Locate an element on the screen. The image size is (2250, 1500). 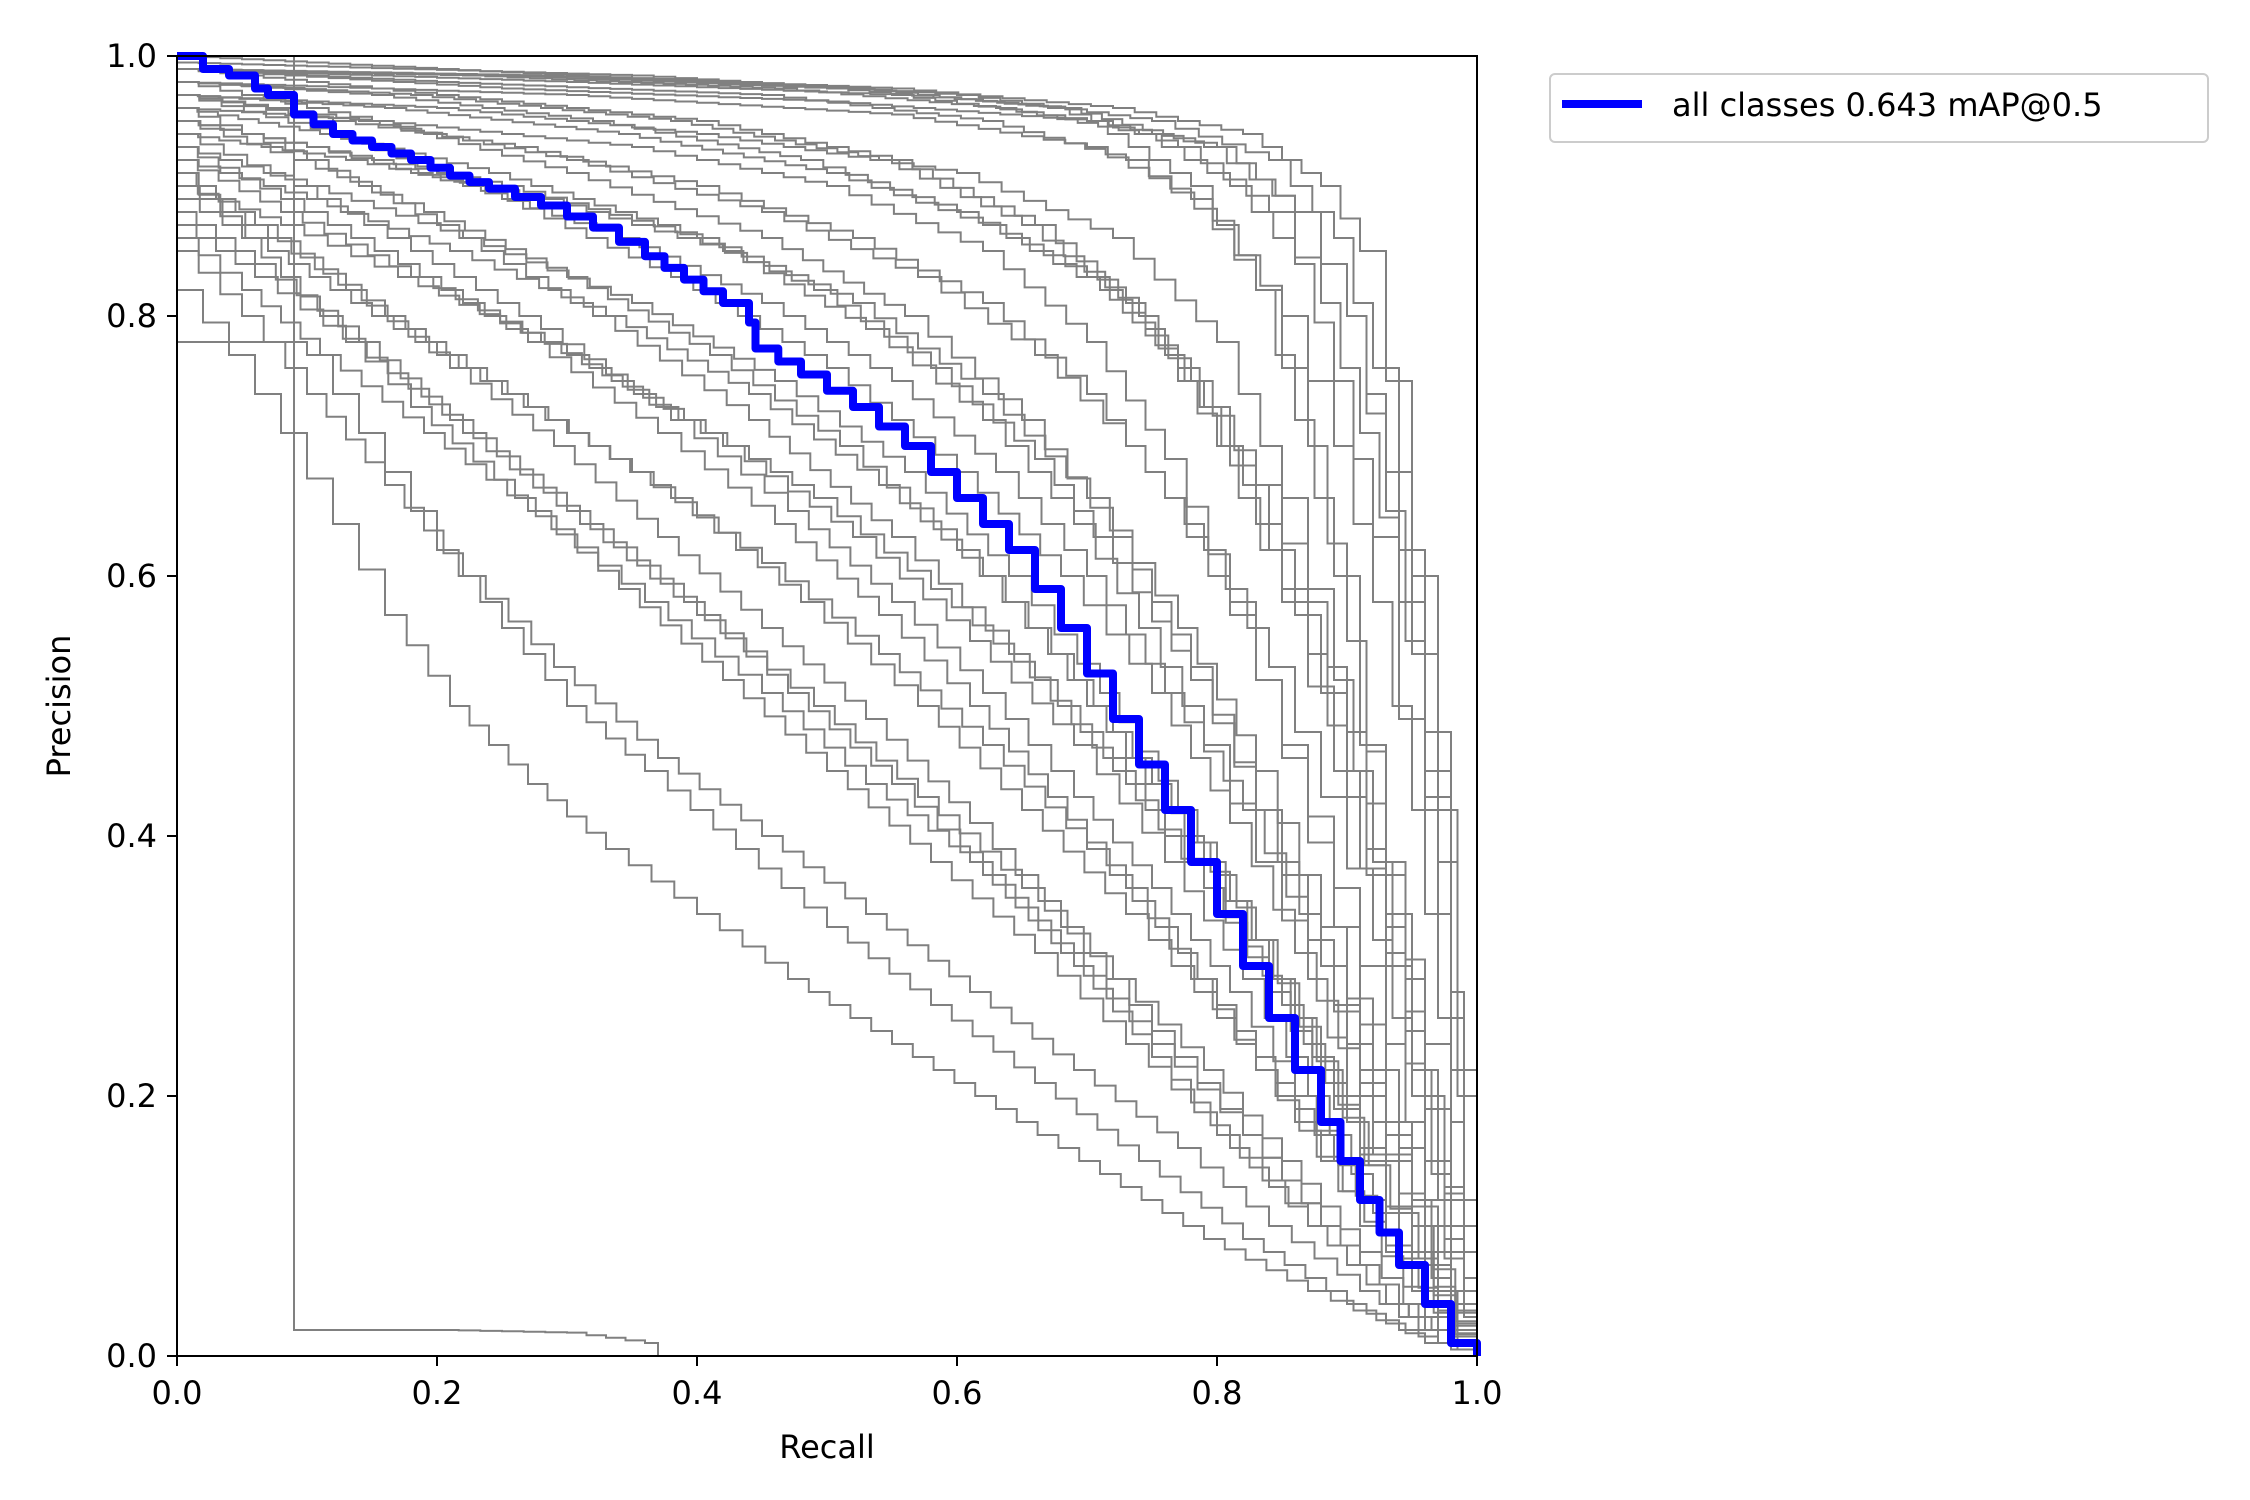
legend-box is located at coordinates (1879, 108).